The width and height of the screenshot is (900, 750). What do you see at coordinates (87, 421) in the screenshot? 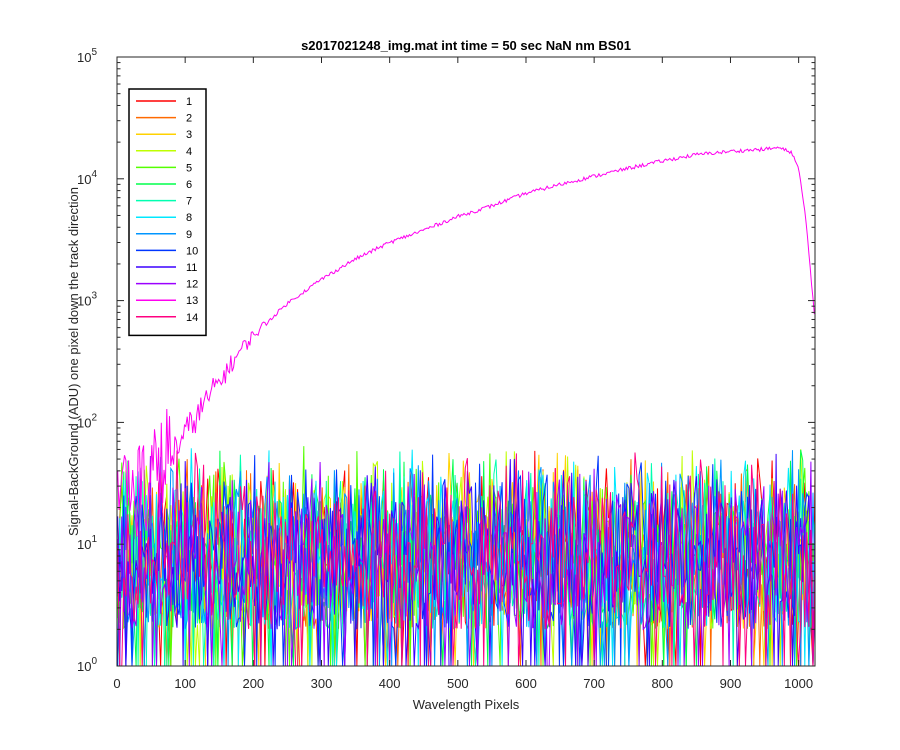
I see `y-tick-label: 10²` at bounding box center [87, 421].